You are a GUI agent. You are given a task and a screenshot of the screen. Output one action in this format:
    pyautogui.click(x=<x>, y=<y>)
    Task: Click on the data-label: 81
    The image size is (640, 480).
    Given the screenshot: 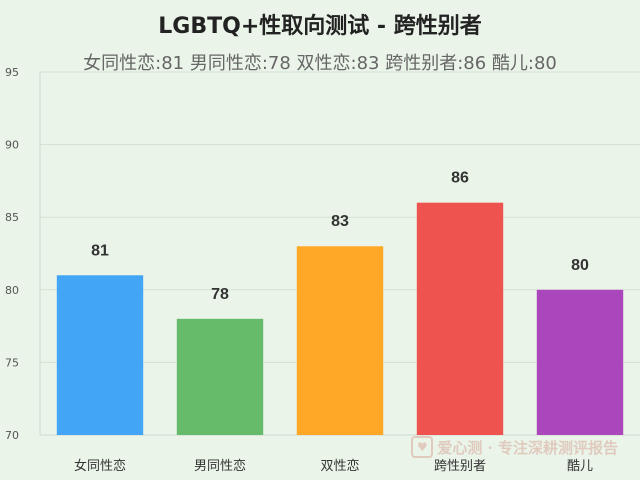 What is the action you would take?
    pyautogui.click(x=100, y=250)
    